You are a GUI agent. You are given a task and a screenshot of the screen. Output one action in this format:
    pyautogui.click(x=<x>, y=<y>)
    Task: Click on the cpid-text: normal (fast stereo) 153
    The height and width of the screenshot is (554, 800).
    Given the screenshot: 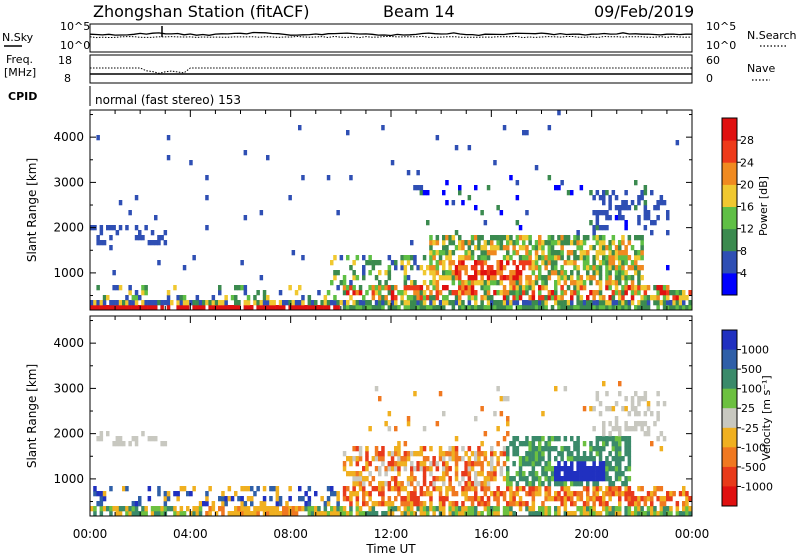 What is the action you would take?
    pyautogui.click(x=168, y=100)
    